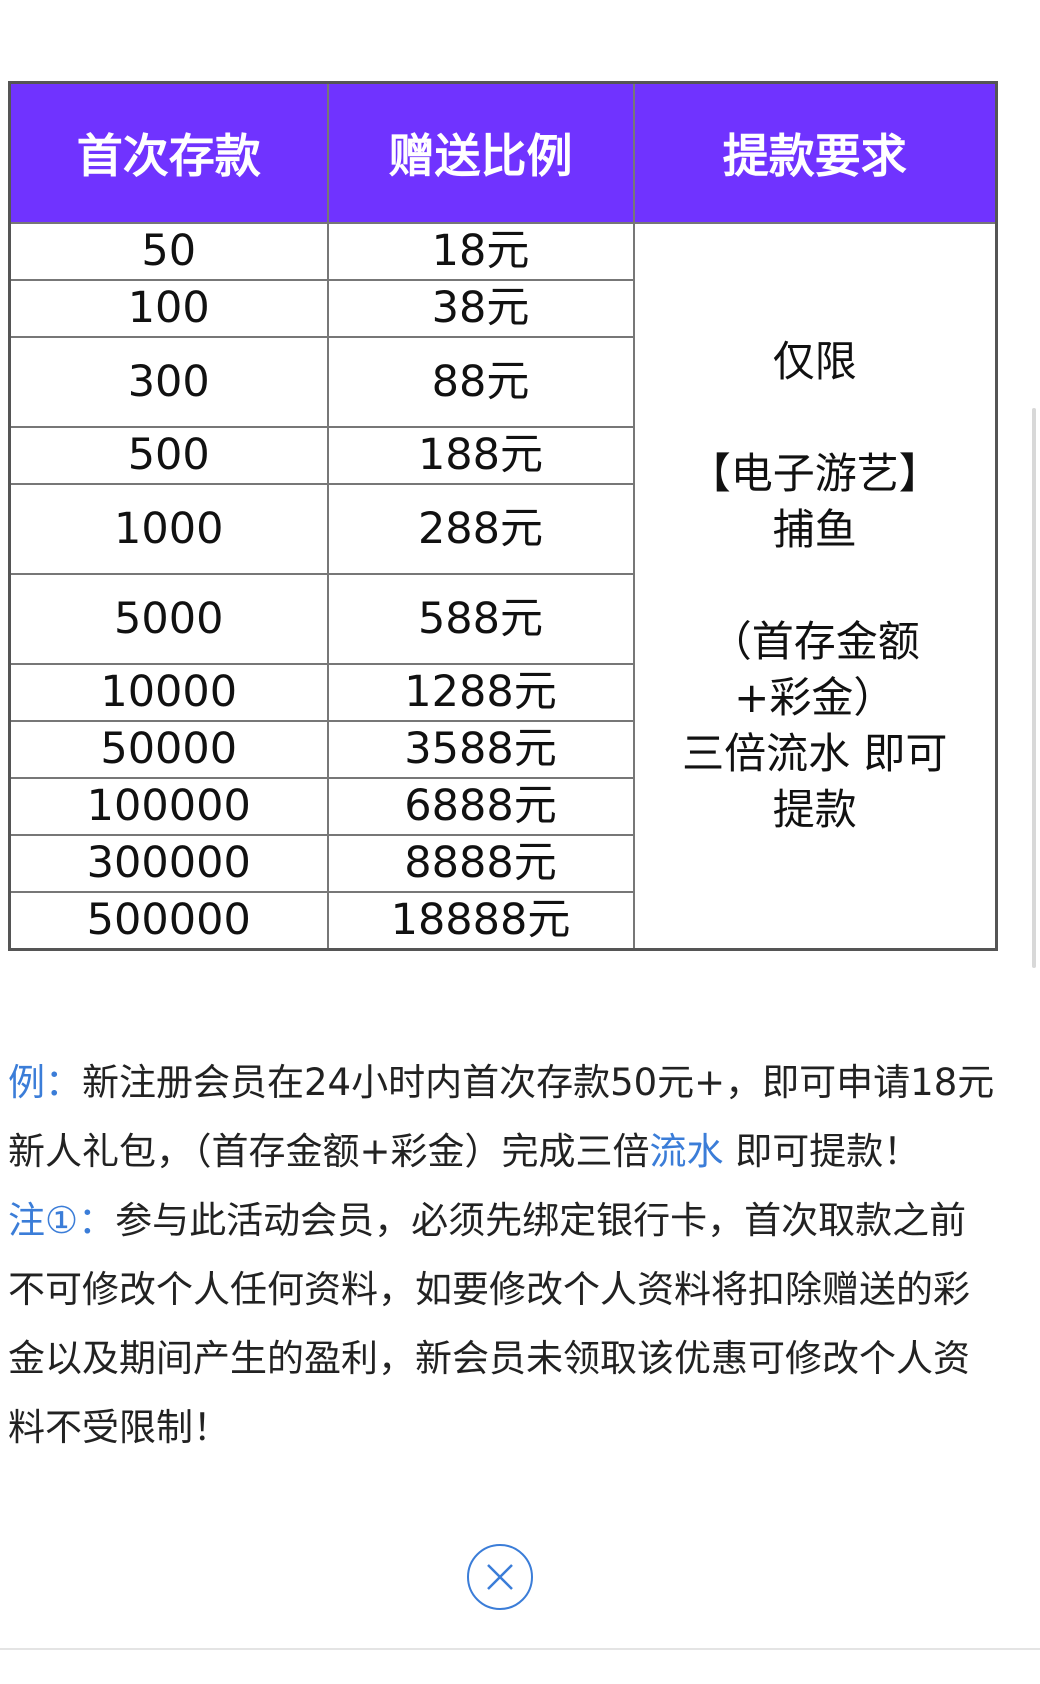 This screenshot has height=1684, width=1040. I want to click on close-button, so click(500, 1577).